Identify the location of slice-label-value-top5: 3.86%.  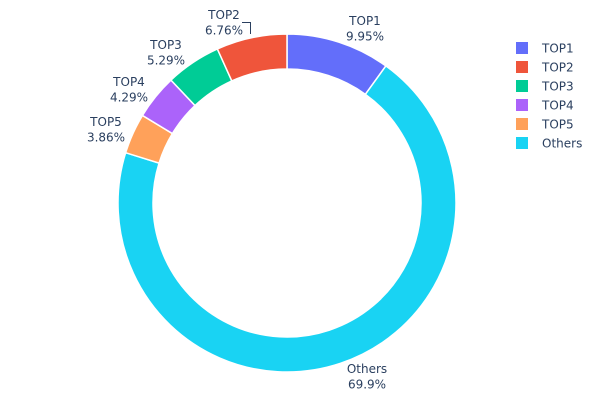
(106, 138).